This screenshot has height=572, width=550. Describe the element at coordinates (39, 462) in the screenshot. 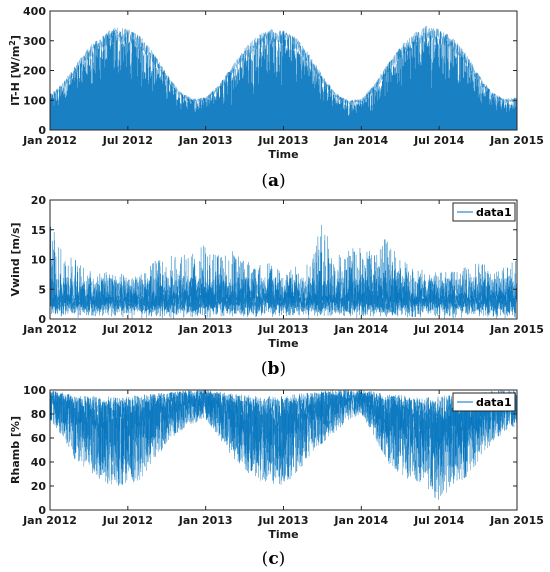

I see `y-tick-label: 40` at that location.